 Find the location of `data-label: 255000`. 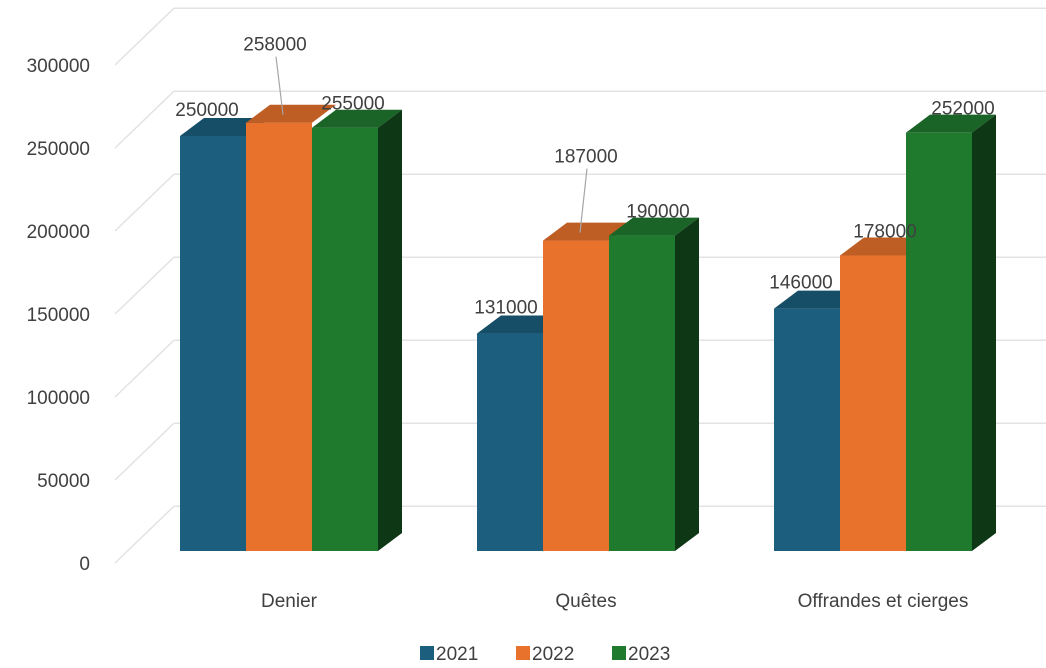

data-label: 255000 is located at coordinates (352, 104).